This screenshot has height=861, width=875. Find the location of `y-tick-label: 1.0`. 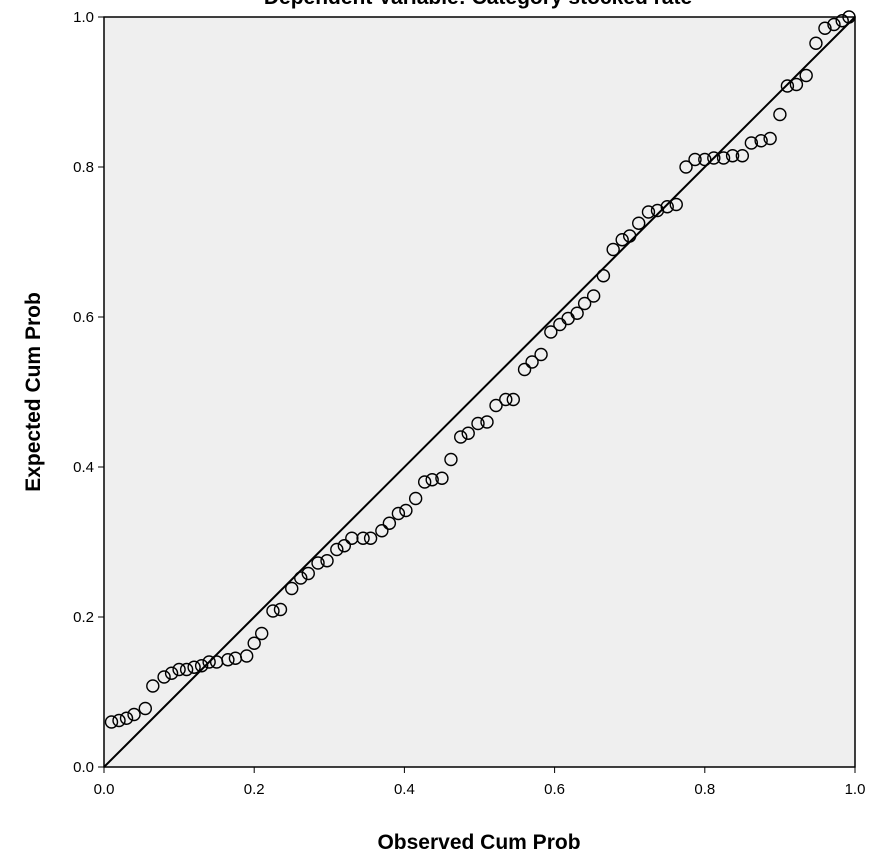

y-tick-label: 1.0 is located at coordinates (83, 17).